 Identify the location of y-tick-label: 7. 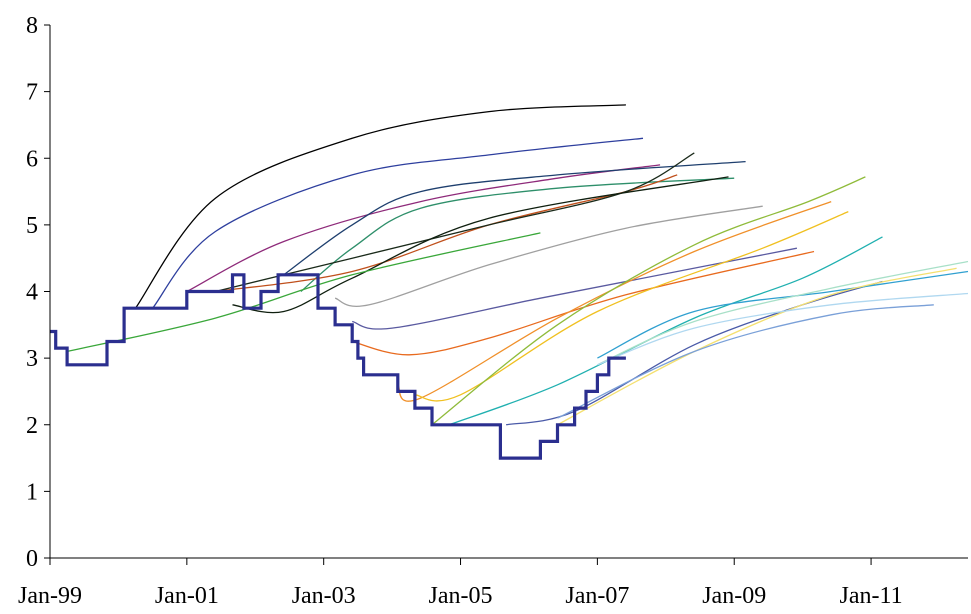
(32, 93).